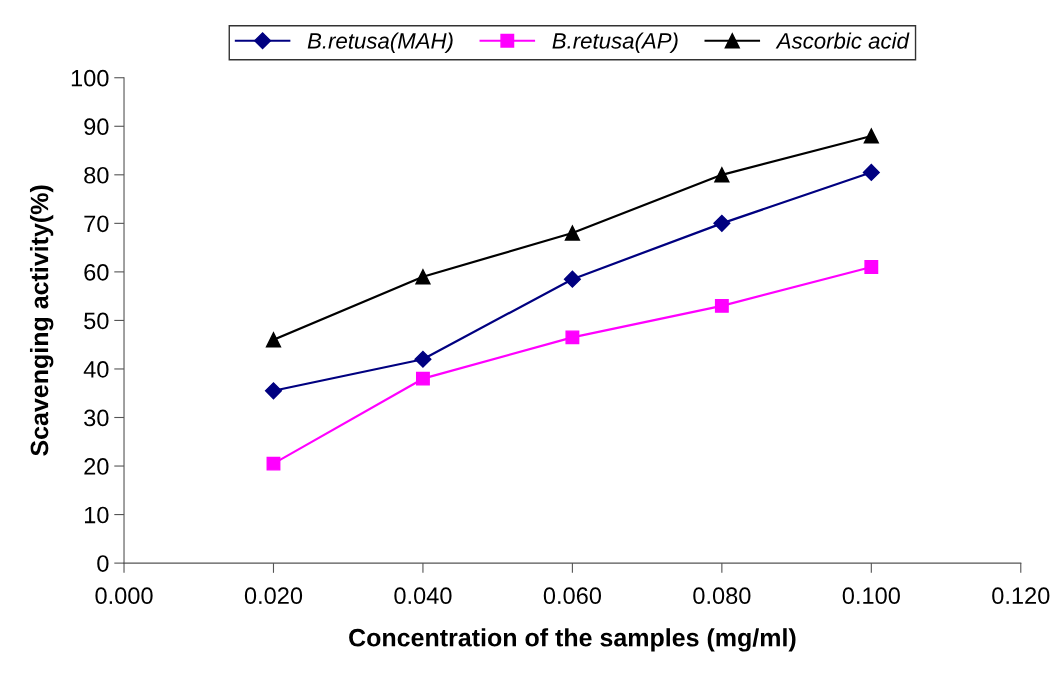  What do you see at coordinates (96, 515) in the screenshot?
I see `y-tick-label: 10` at bounding box center [96, 515].